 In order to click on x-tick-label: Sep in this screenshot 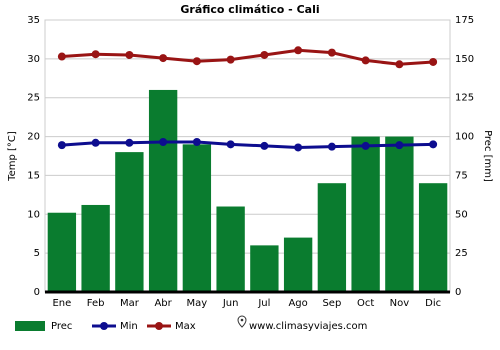, I will do `click(331, 303)`.